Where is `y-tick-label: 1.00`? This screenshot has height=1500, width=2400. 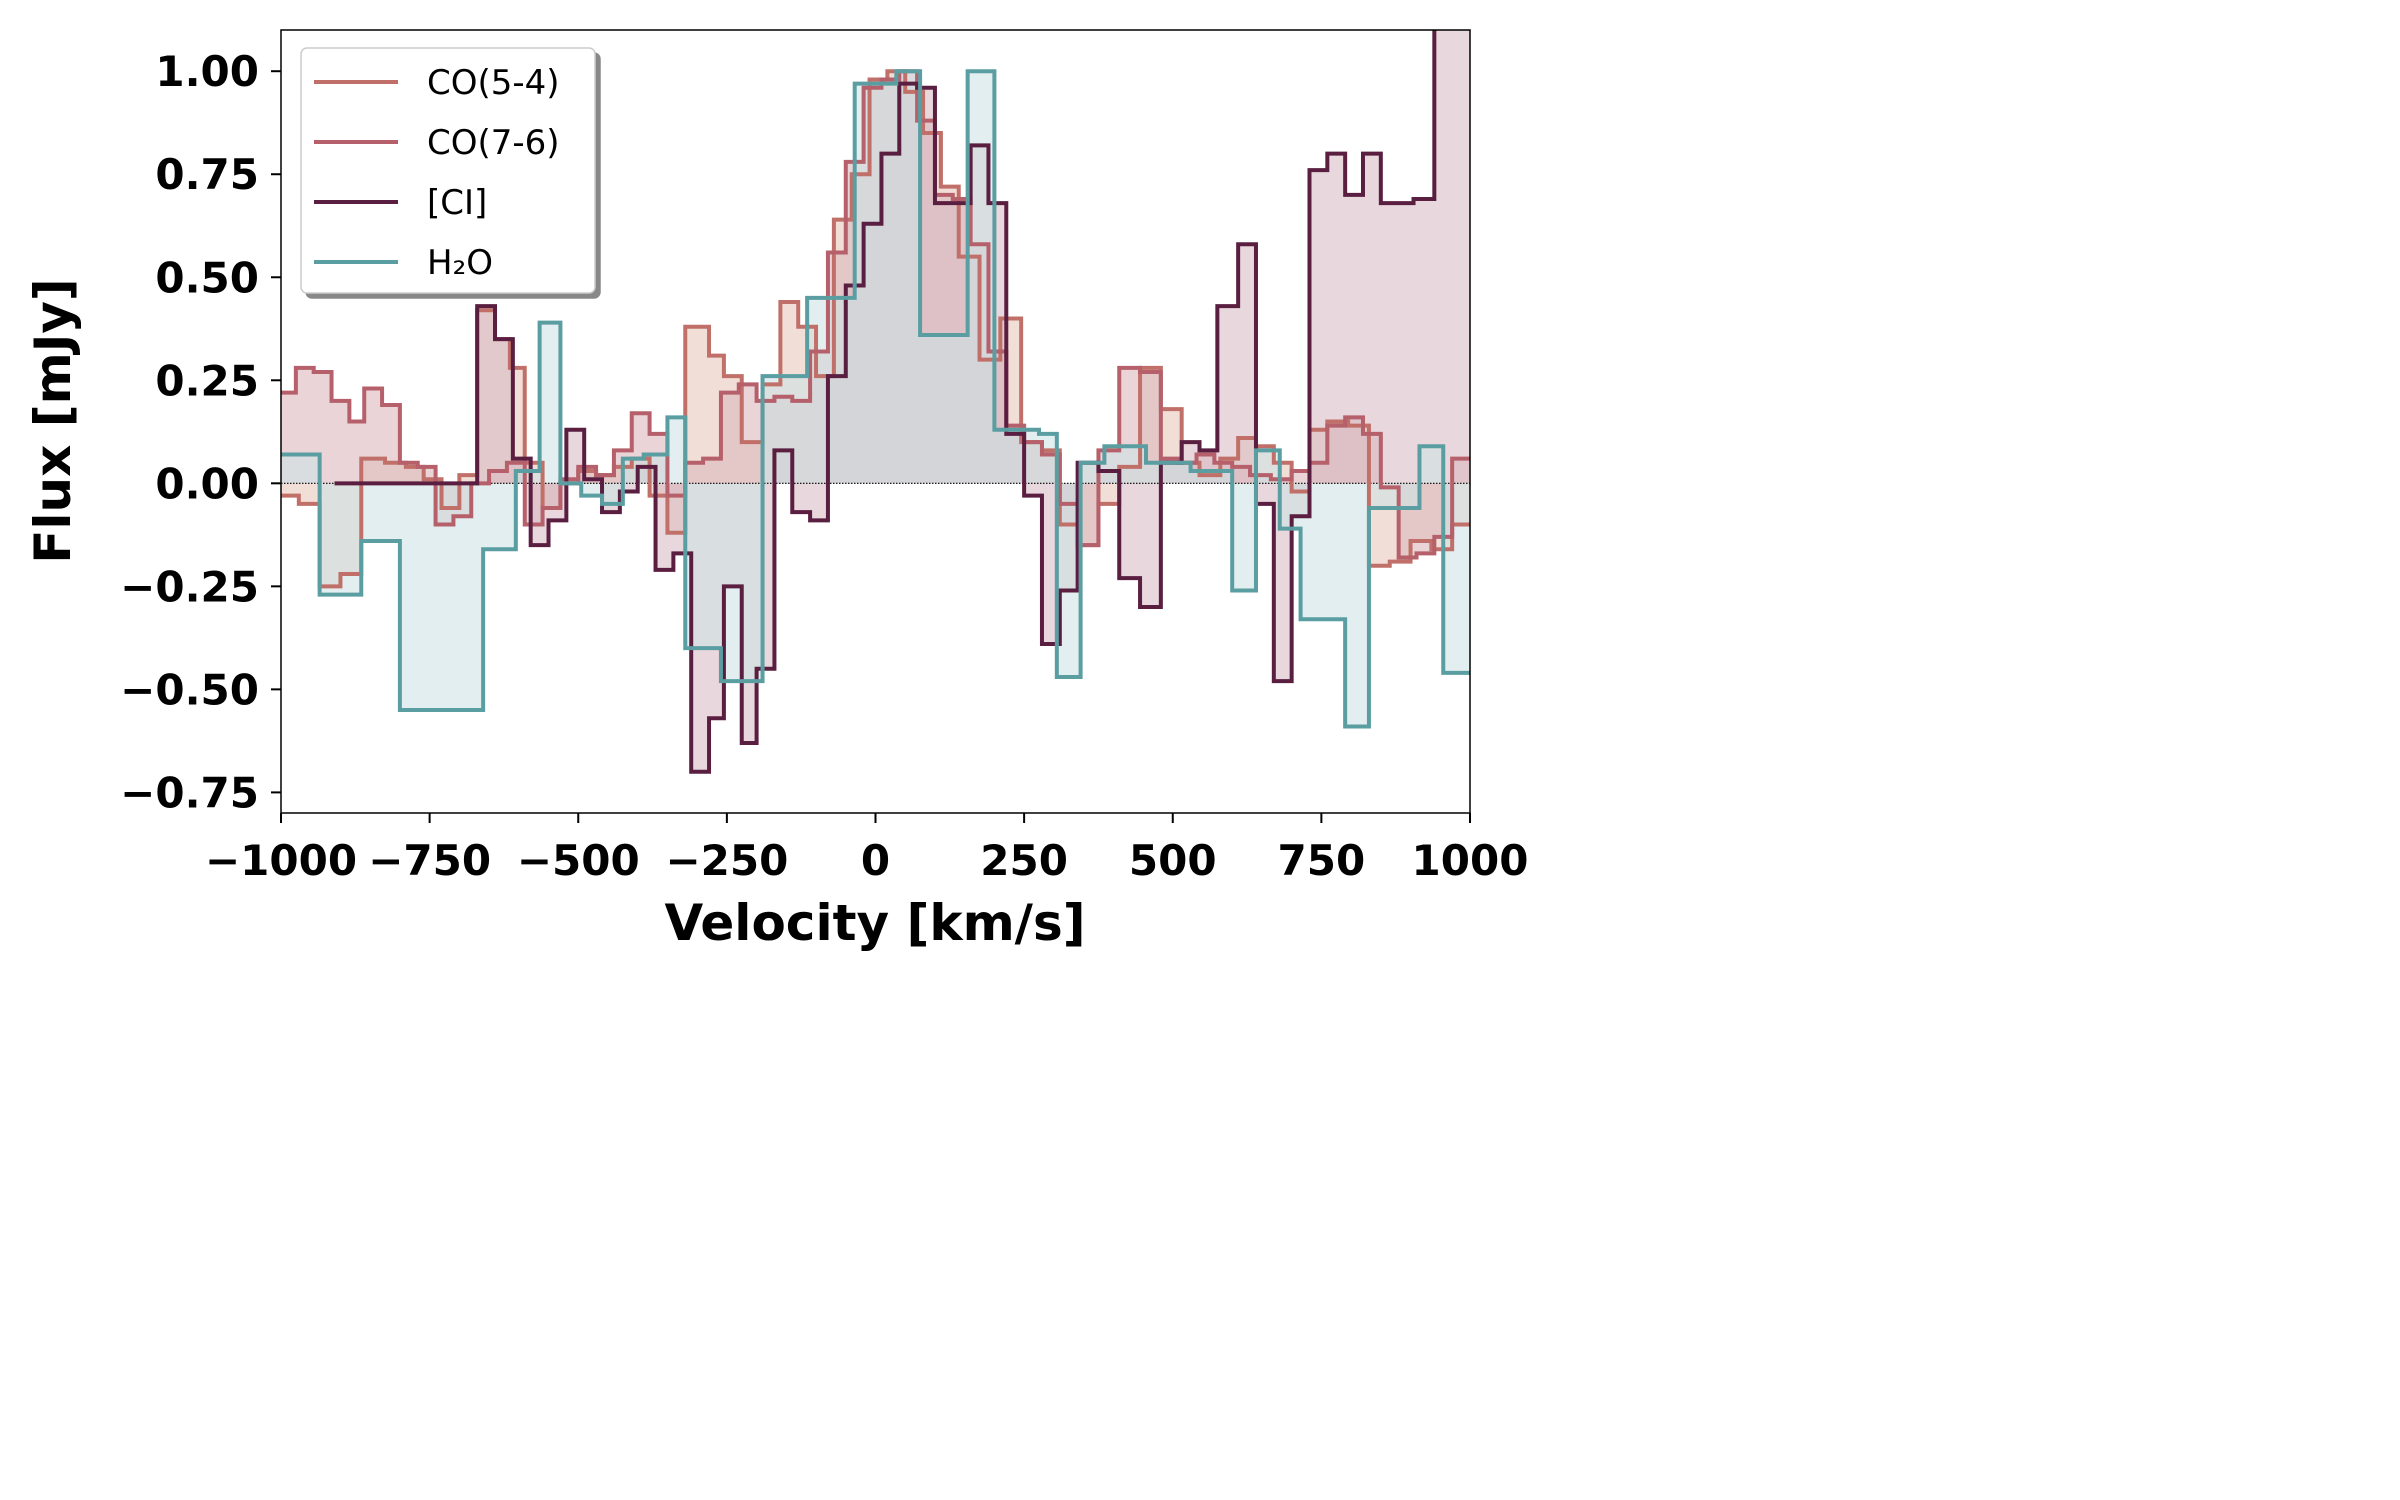 y-tick-label: 1.00 is located at coordinates (207, 71).